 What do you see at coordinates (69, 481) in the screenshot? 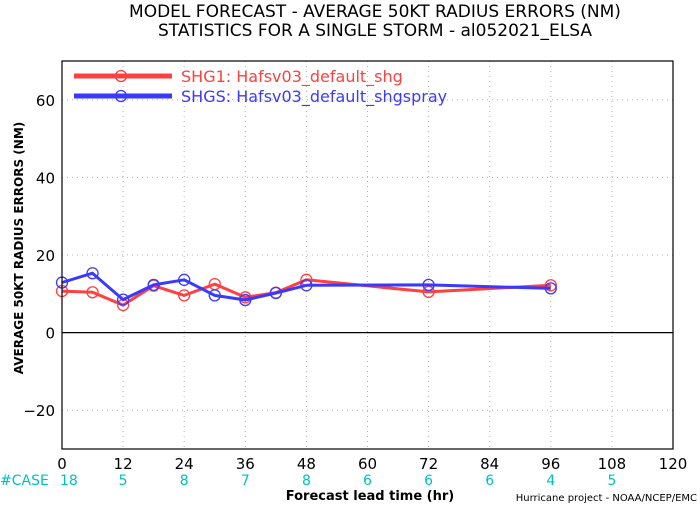
I see `case-count: 18` at bounding box center [69, 481].